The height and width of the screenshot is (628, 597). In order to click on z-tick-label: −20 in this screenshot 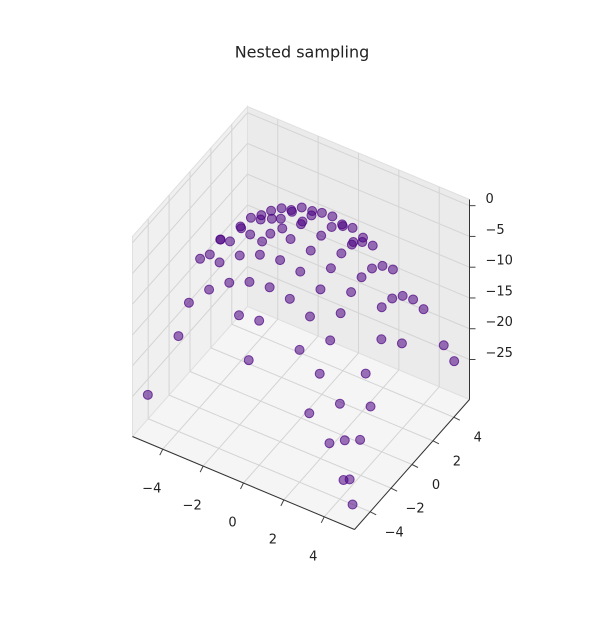, I will do `click(499, 322)`.